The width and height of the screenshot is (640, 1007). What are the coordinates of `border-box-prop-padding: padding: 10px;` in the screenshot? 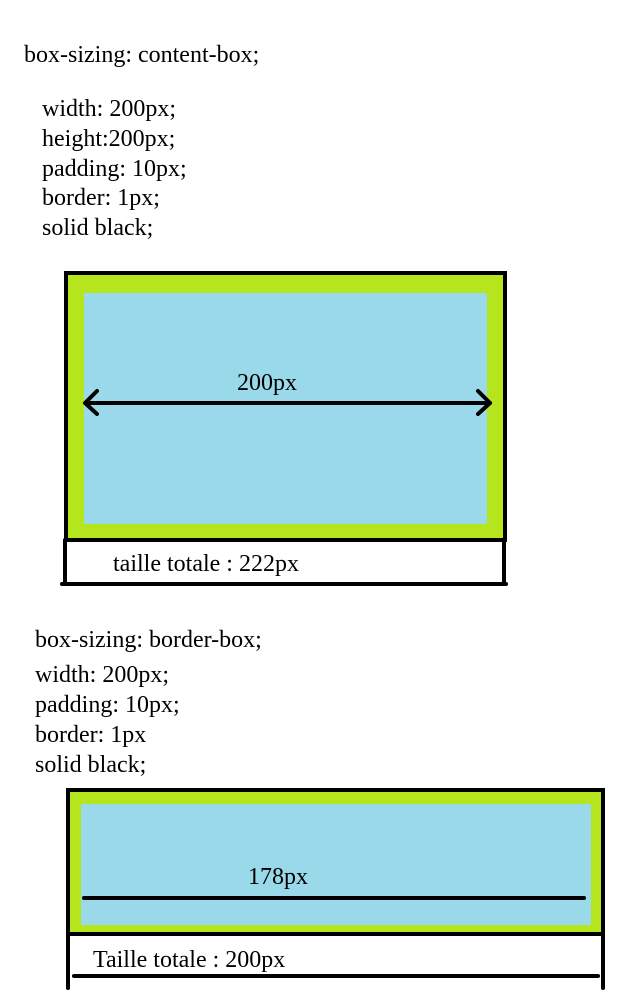 It's located at (107, 705).